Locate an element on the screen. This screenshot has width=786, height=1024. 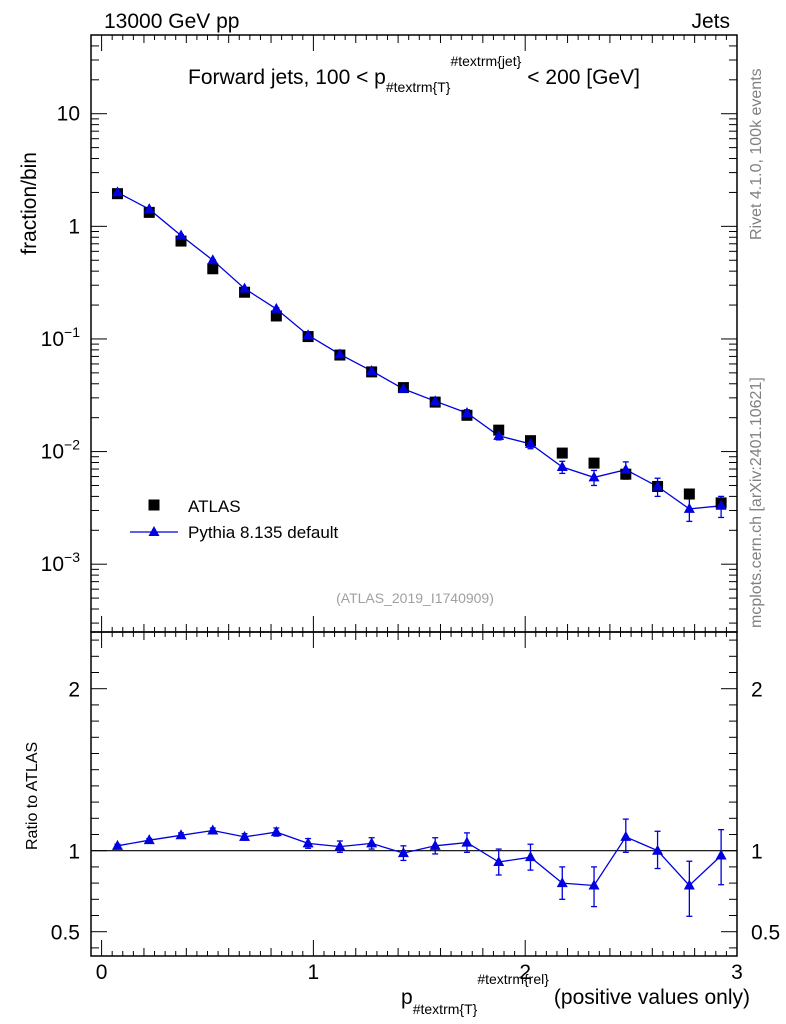
legend: ATLAS Pythia 8.135 default is located at coordinates (234, 519).